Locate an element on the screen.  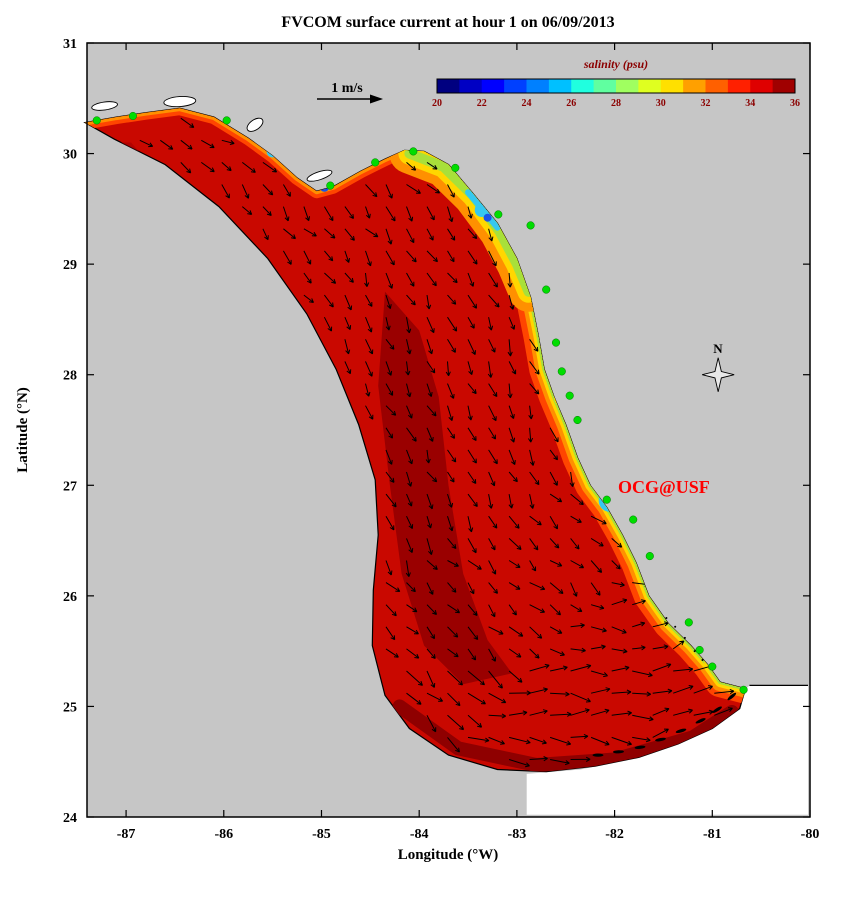
x-tick-label: -83 is located at coordinates (517, 834).